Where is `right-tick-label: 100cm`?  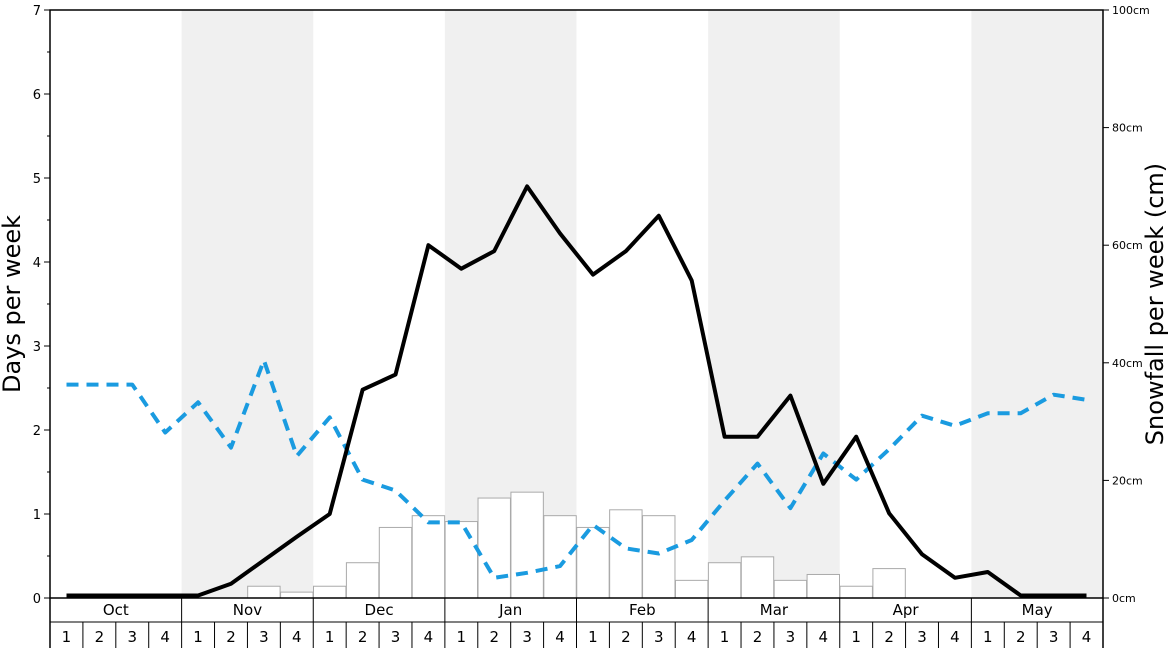 right-tick-label: 100cm is located at coordinates (1131, 10).